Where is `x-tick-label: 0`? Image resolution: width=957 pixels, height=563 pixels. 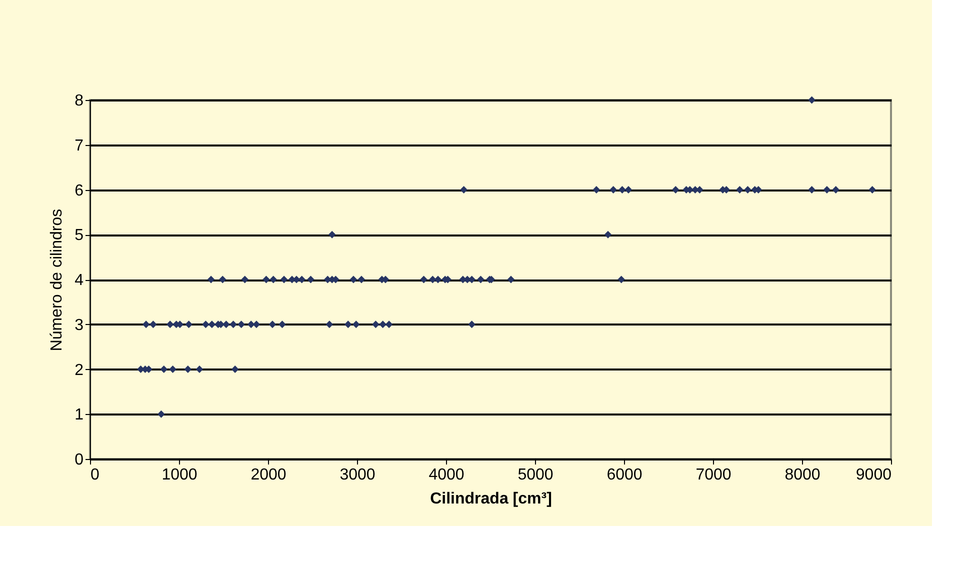 x-tick-label: 0 is located at coordinates (95, 475).